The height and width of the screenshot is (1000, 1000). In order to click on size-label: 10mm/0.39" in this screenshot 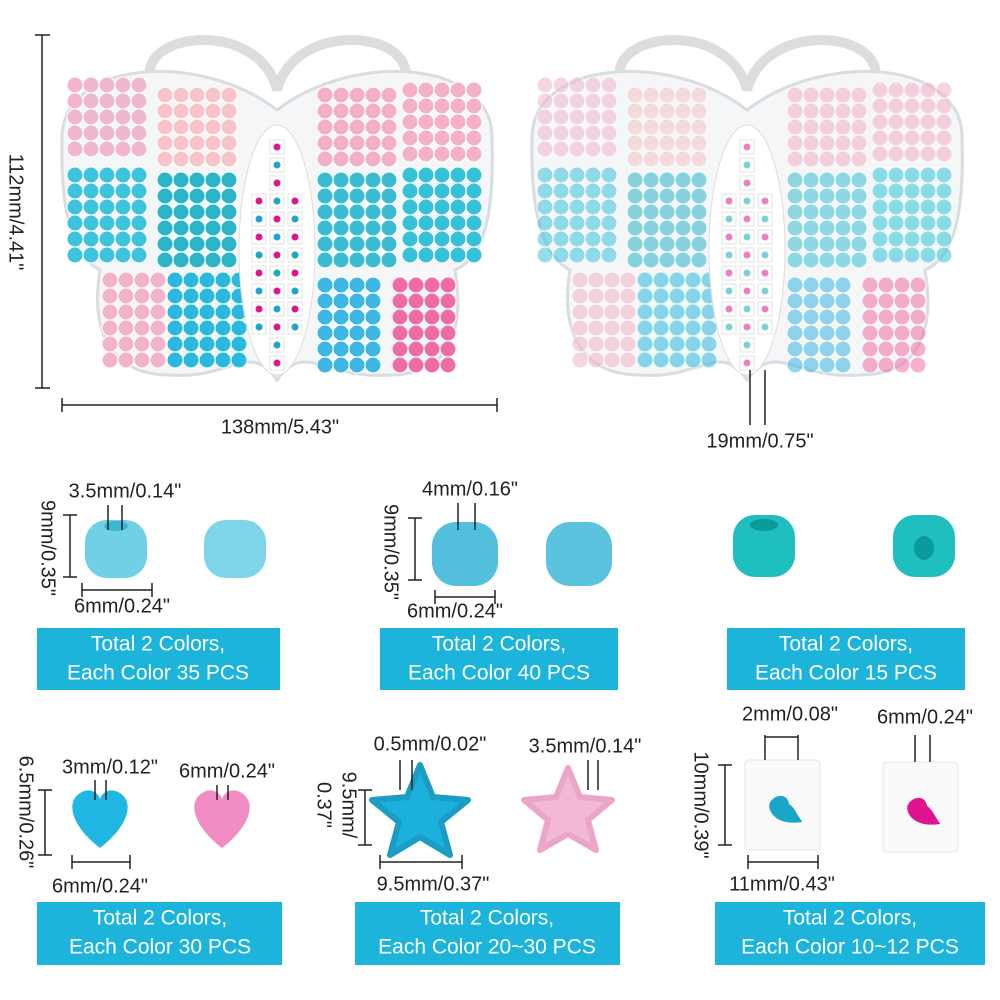, I will do `click(701, 804)`.